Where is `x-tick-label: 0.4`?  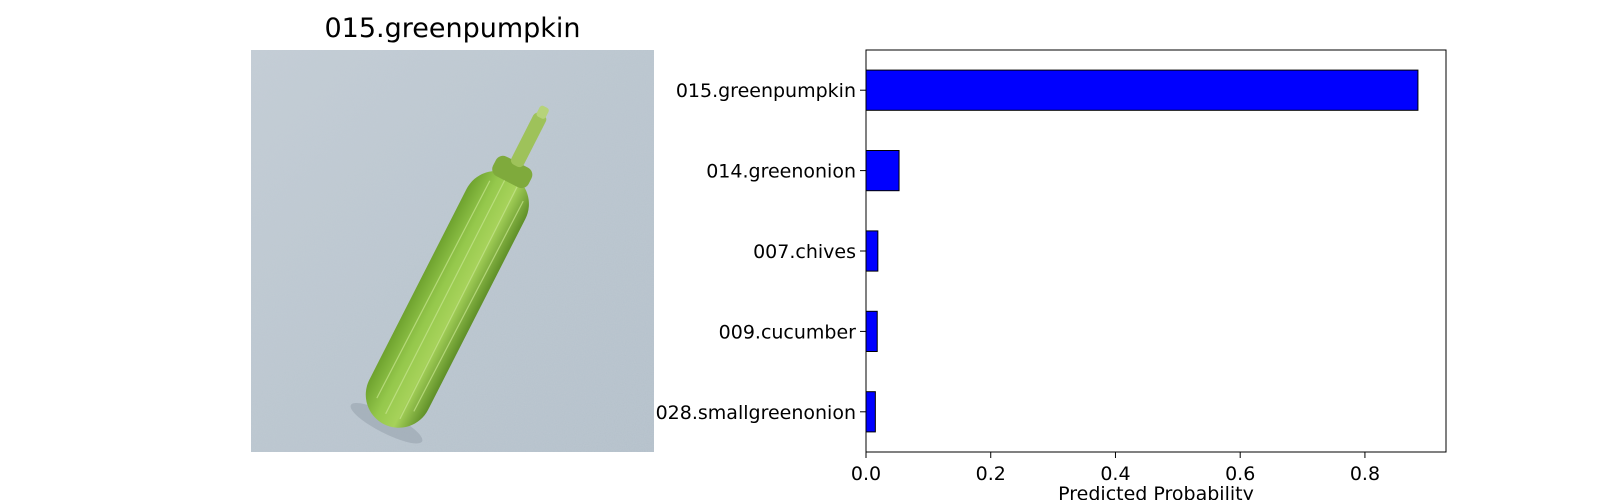
x-tick-label: 0.4 is located at coordinates (1115, 474).